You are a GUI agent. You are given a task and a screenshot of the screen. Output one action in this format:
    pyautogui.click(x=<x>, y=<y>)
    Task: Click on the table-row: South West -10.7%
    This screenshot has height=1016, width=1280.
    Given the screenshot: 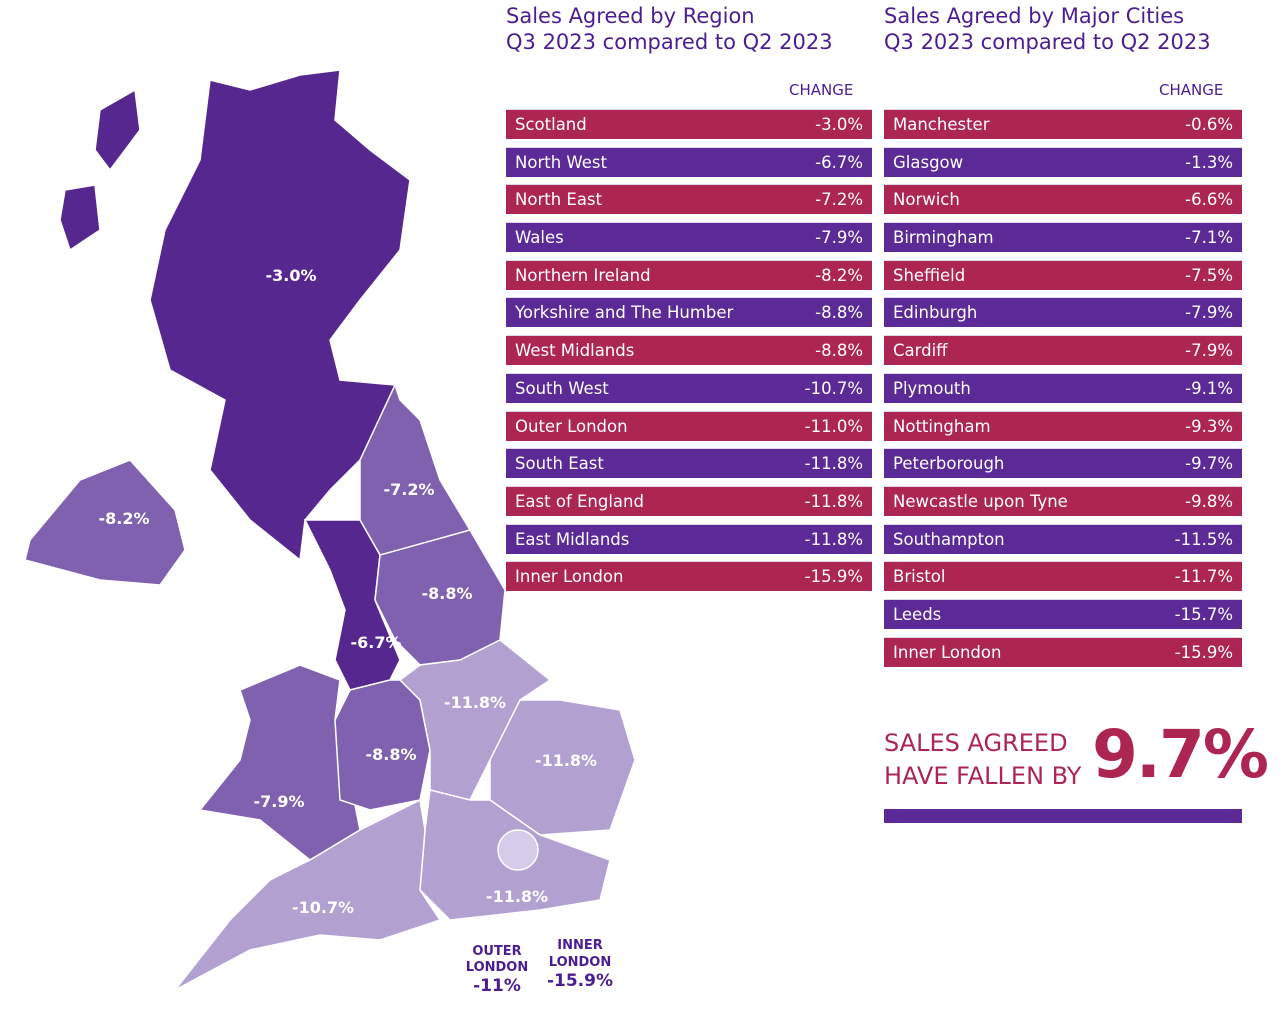 What is the action you would take?
    pyautogui.click(x=689, y=387)
    